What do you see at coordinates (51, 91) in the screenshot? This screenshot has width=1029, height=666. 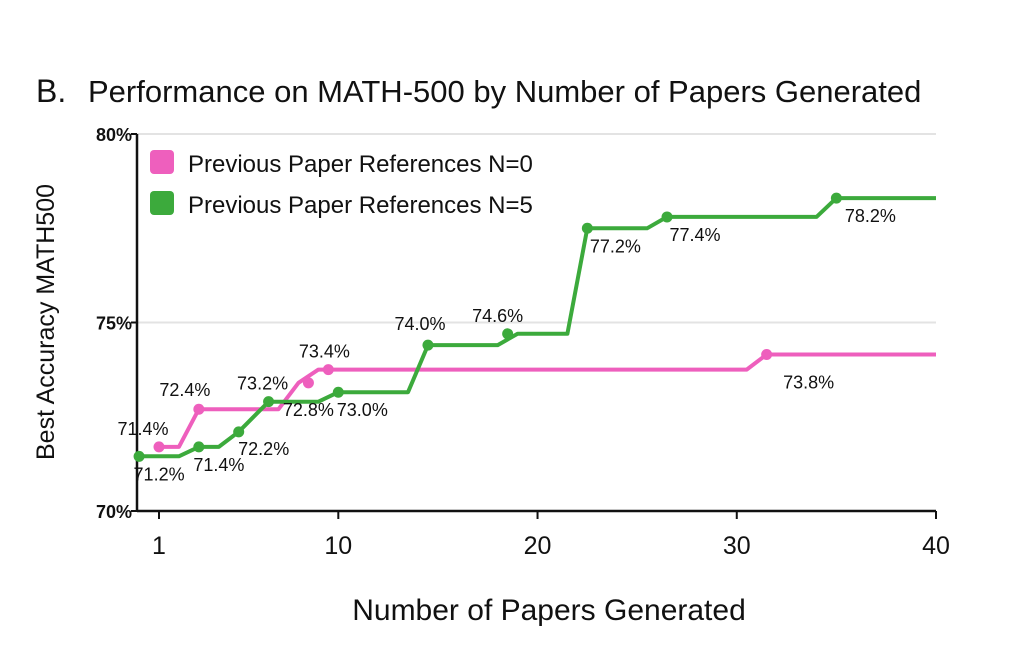 I see `panel-label: B.` at bounding box center [51, 91].